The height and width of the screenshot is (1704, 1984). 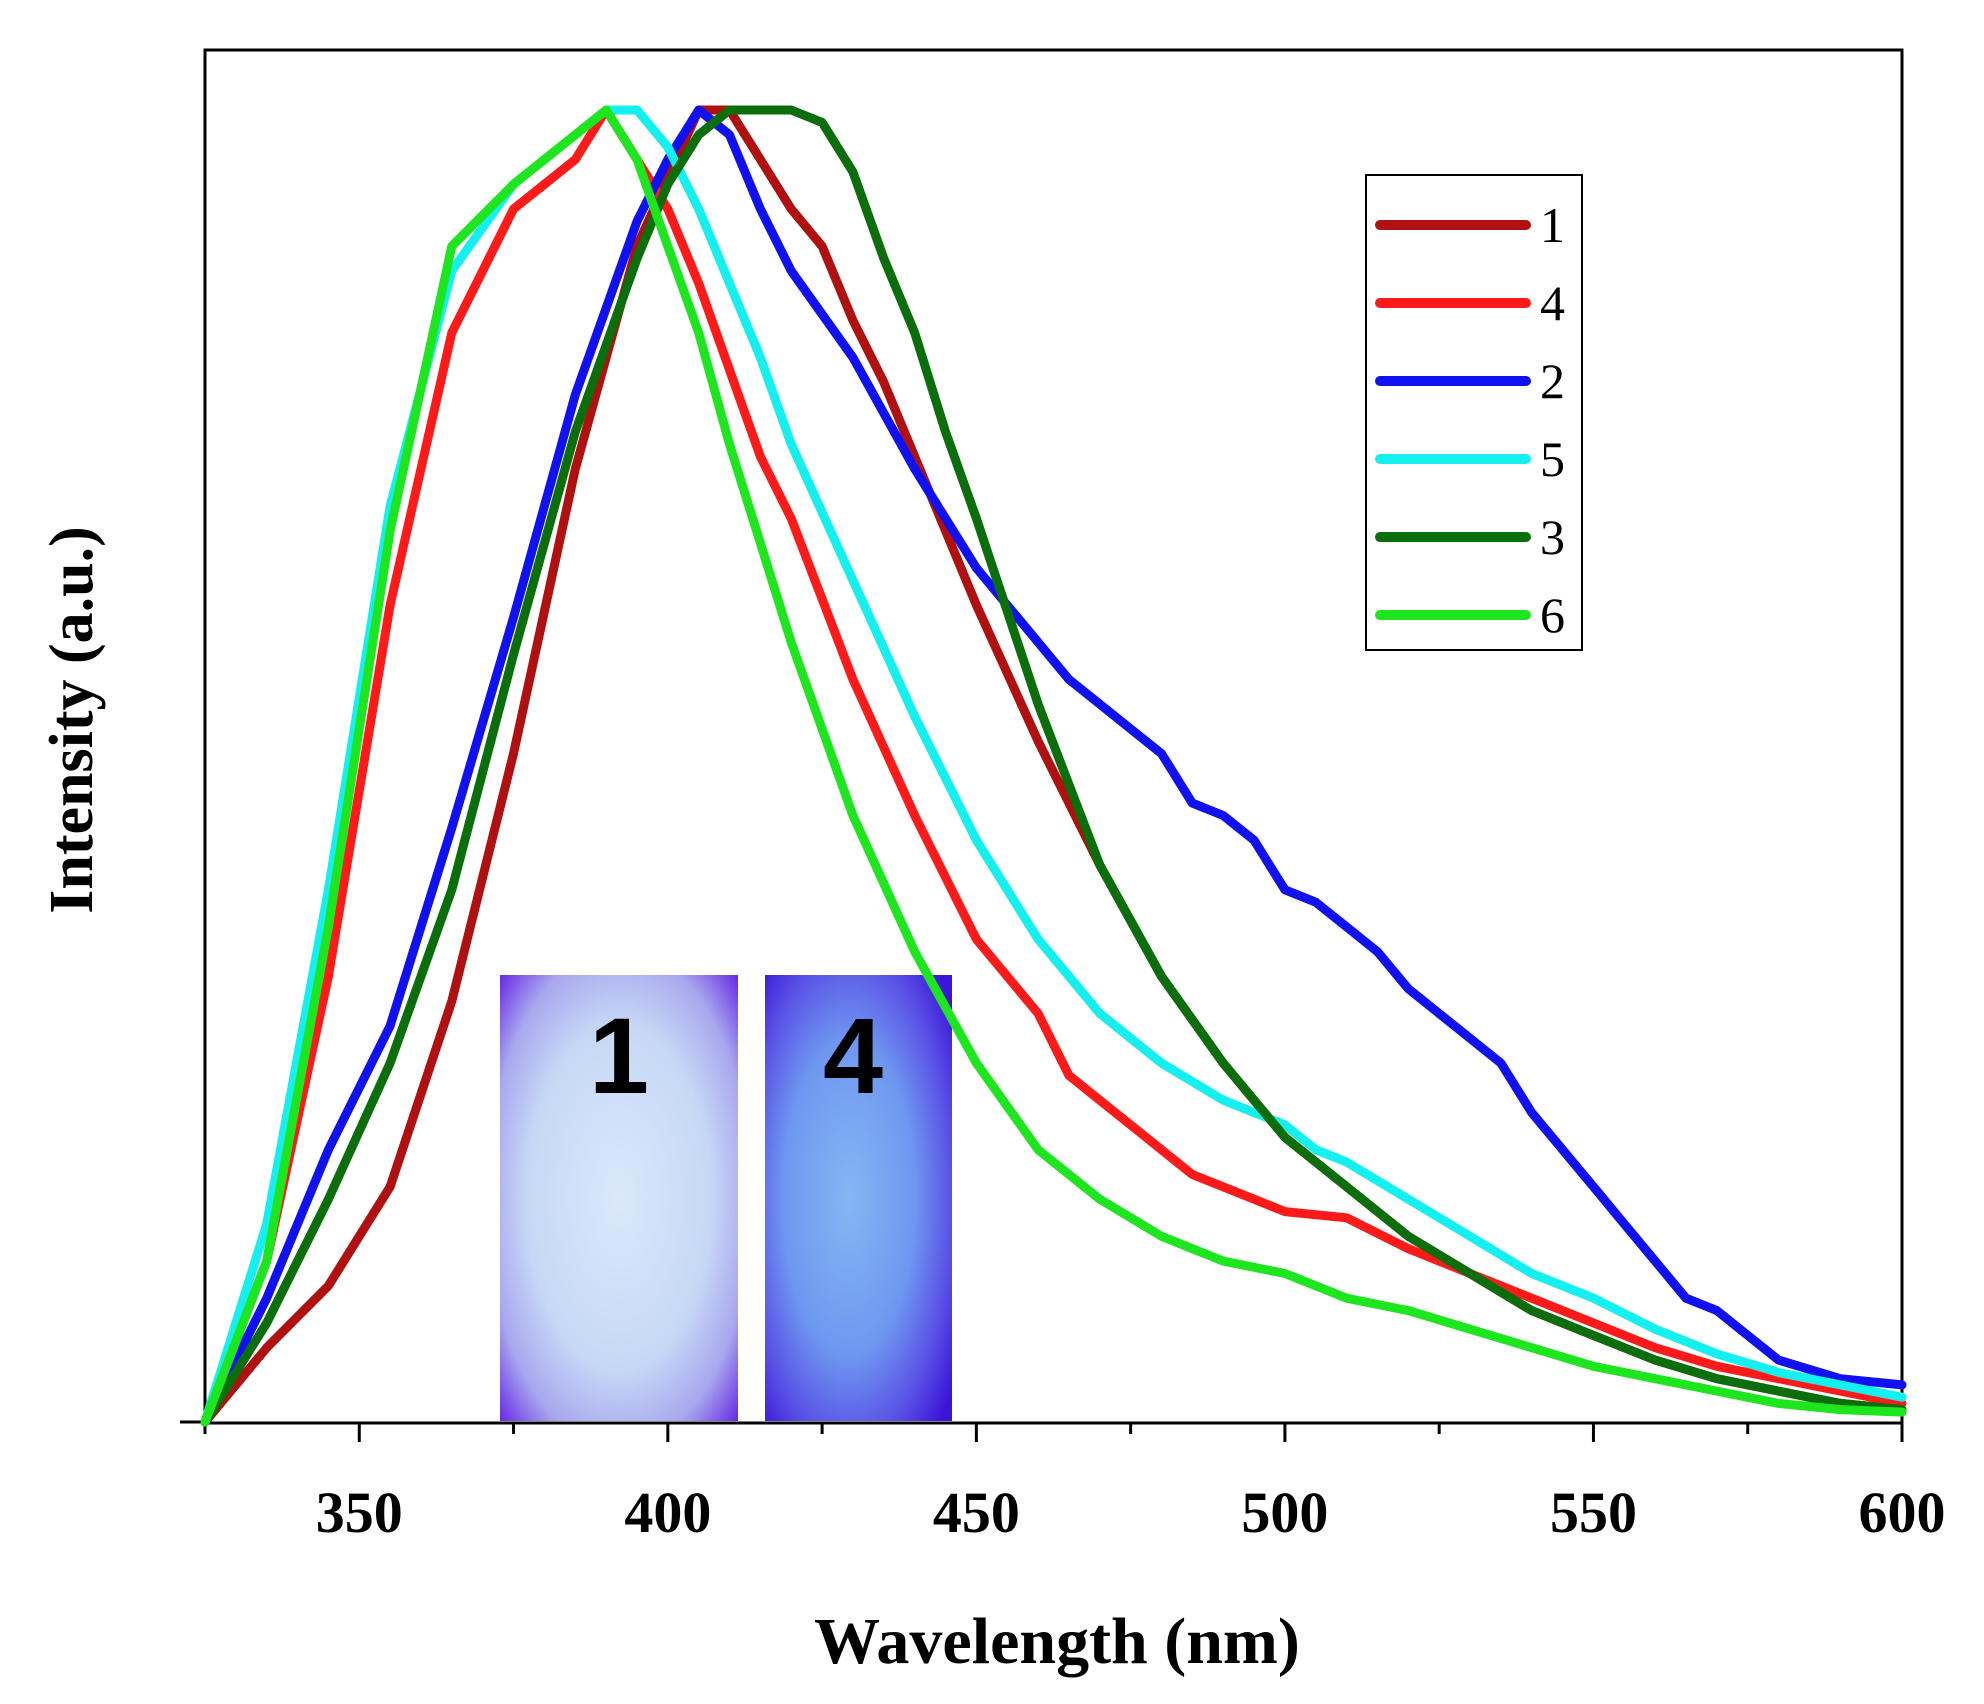 What do you see at coordinates (1552, 381) in the screenshot?
I see `legend-label-2: 2` at bounding box center [1552, 381].